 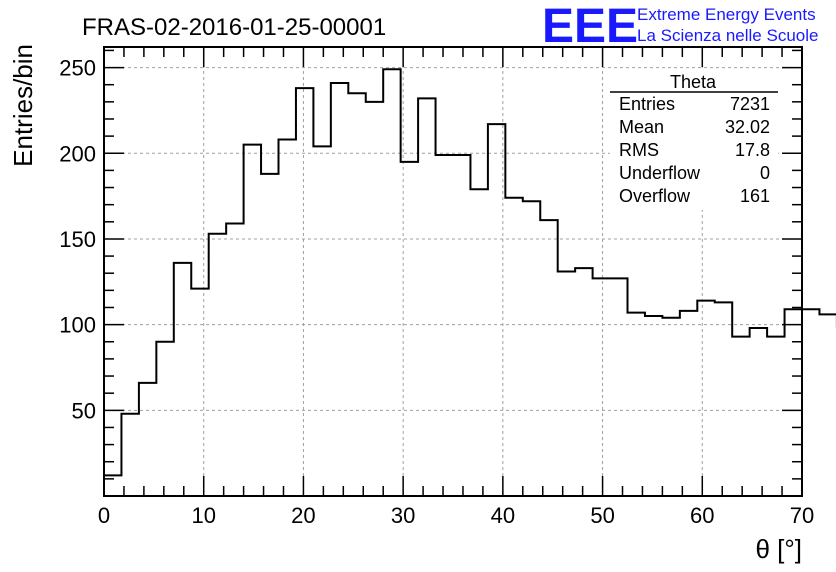 What do you see at coordinates (702, 515) in the screenshot?
I see `x-tick-label: 60` at bounding box center [702, 515].